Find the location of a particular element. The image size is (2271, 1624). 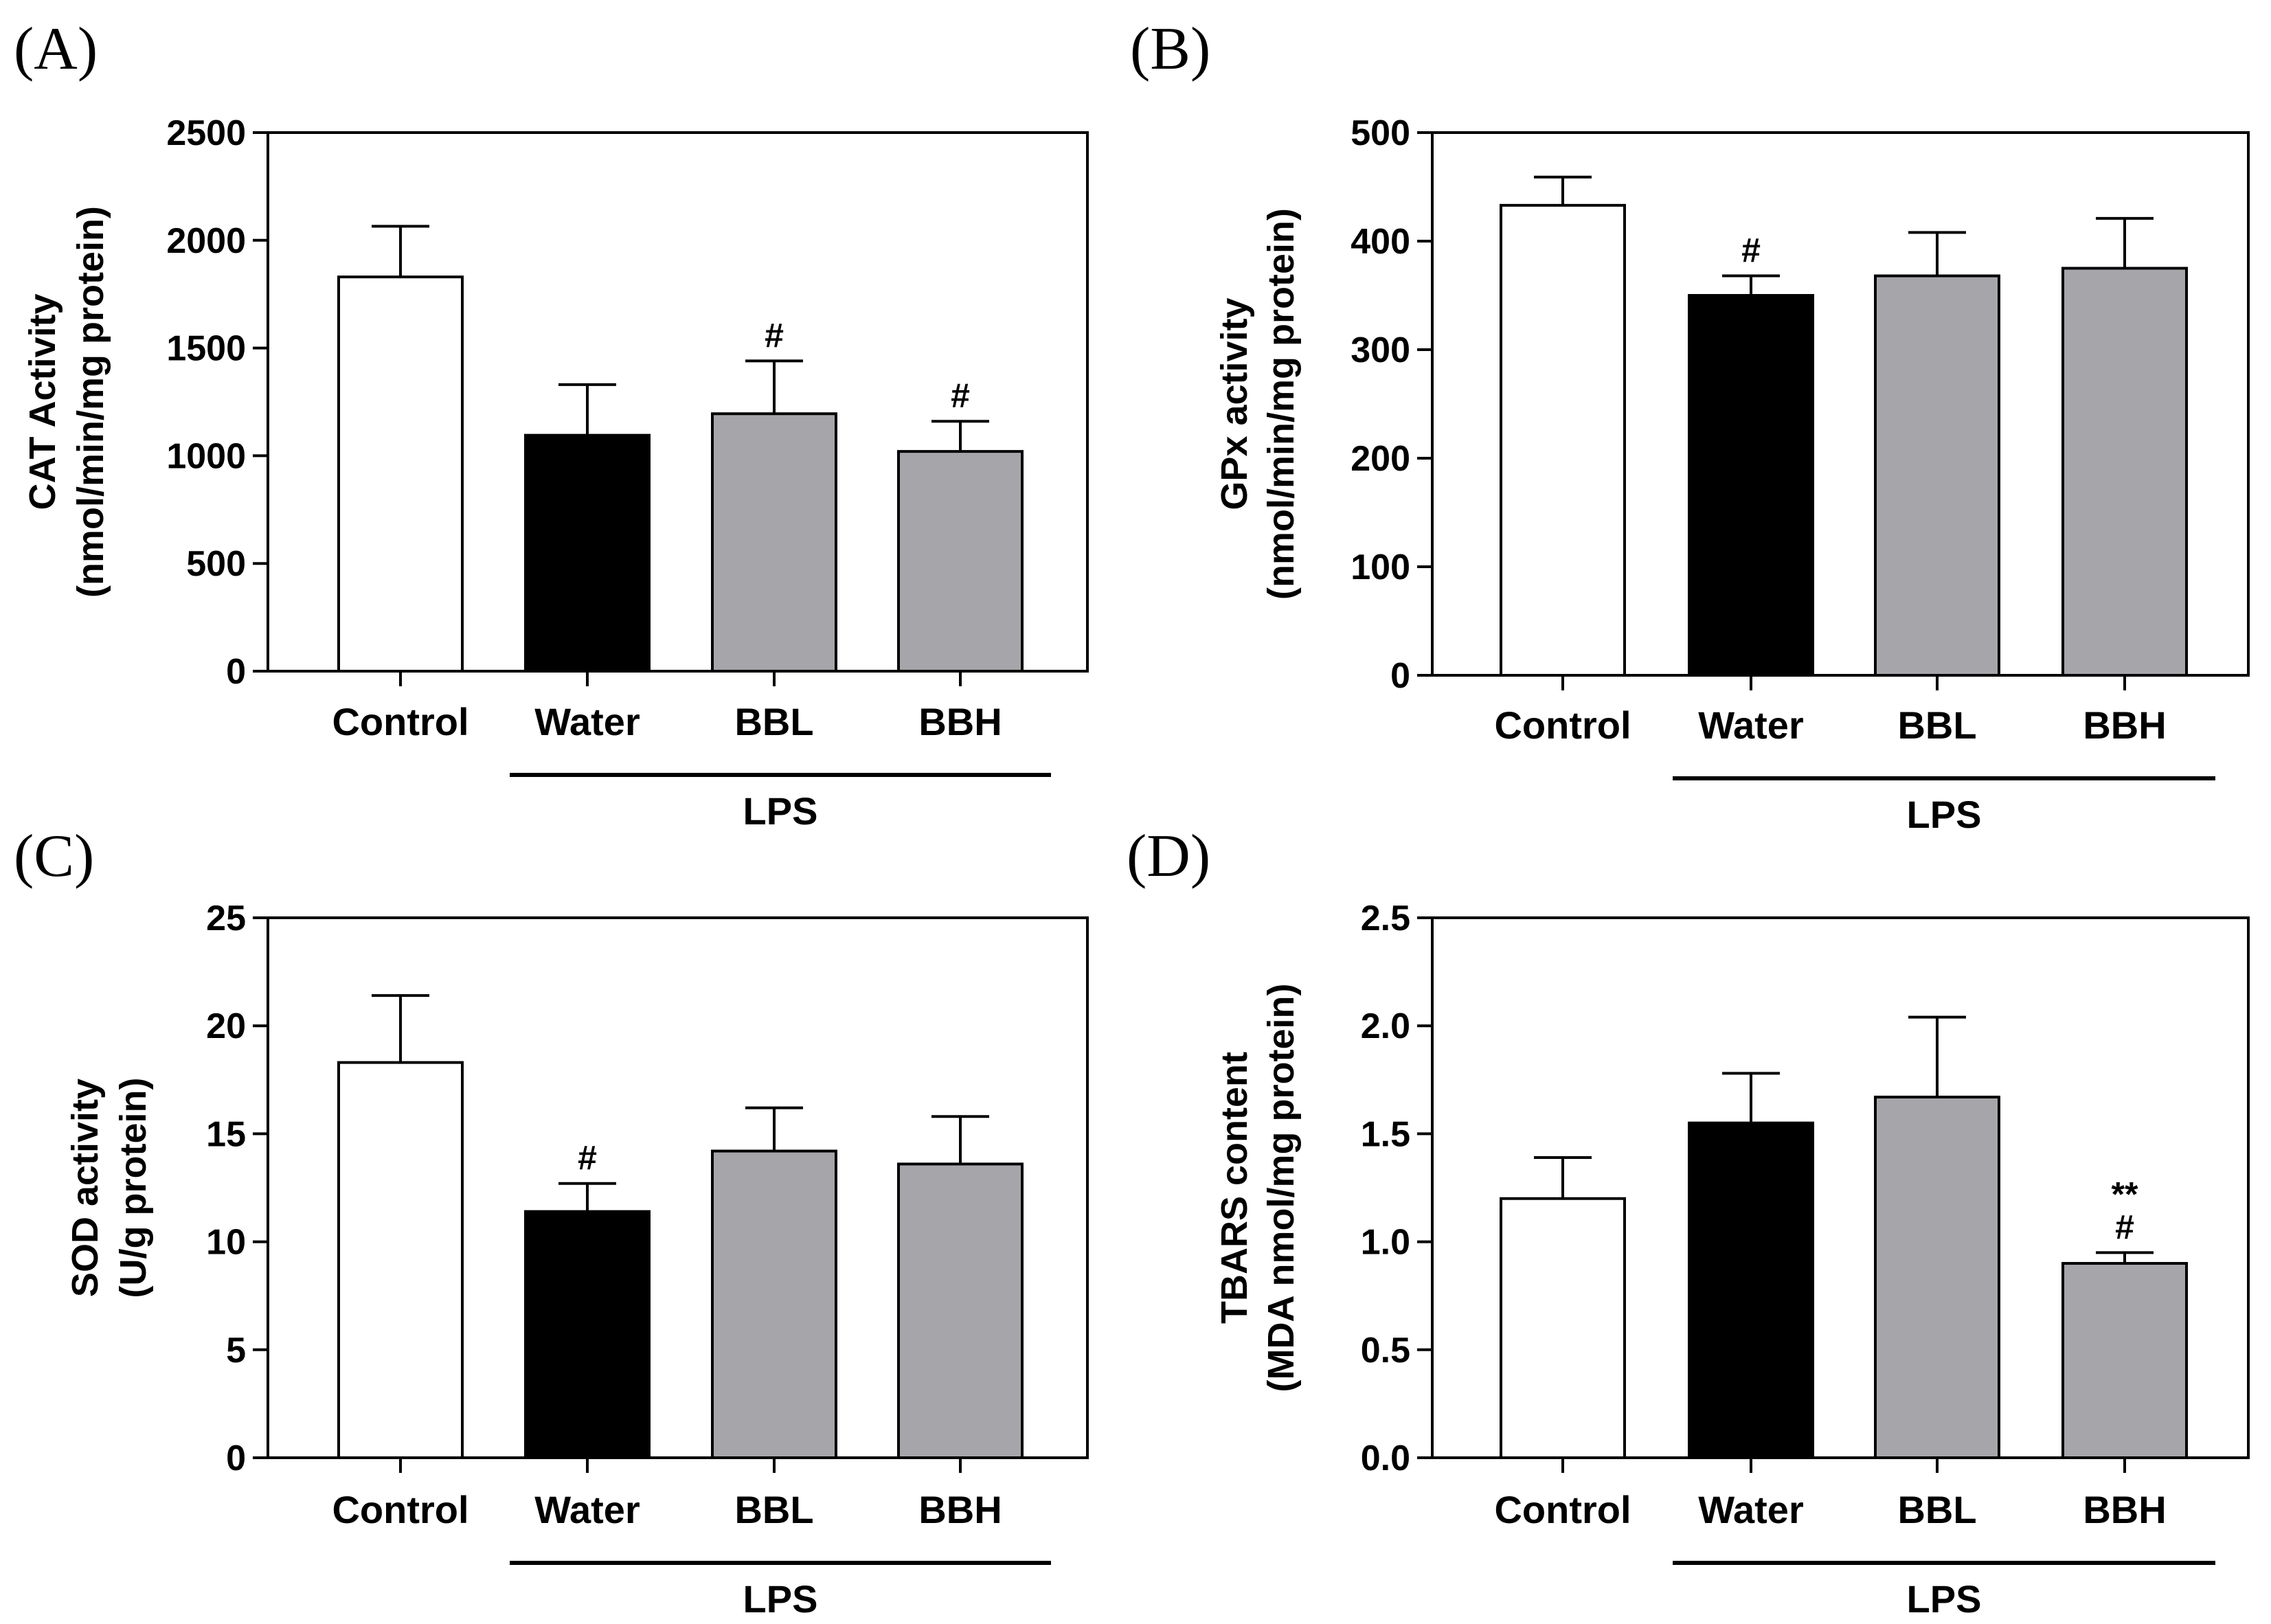

y-tick-label: 200 is located at coordinates (1380, 459).